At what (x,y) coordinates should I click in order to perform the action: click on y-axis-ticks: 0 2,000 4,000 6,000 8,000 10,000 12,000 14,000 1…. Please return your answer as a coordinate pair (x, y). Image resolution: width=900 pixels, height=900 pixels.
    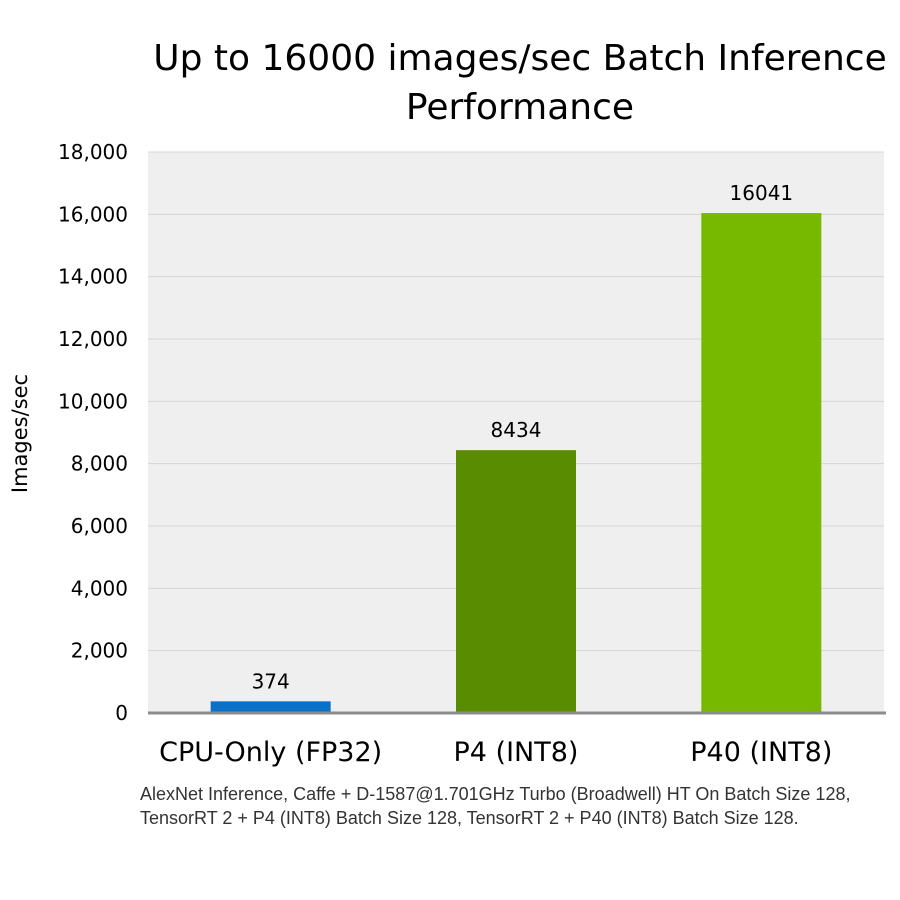
    Looking at the image, I should click on (93, 432).